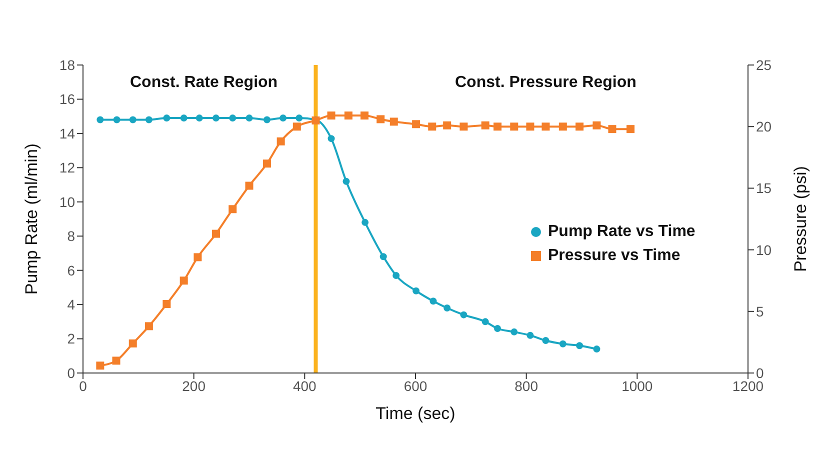  What do you see at coordinates (764, 64) in the screenshot?
I see `y2-tick-label: 25` at bounding box center [764, 64].